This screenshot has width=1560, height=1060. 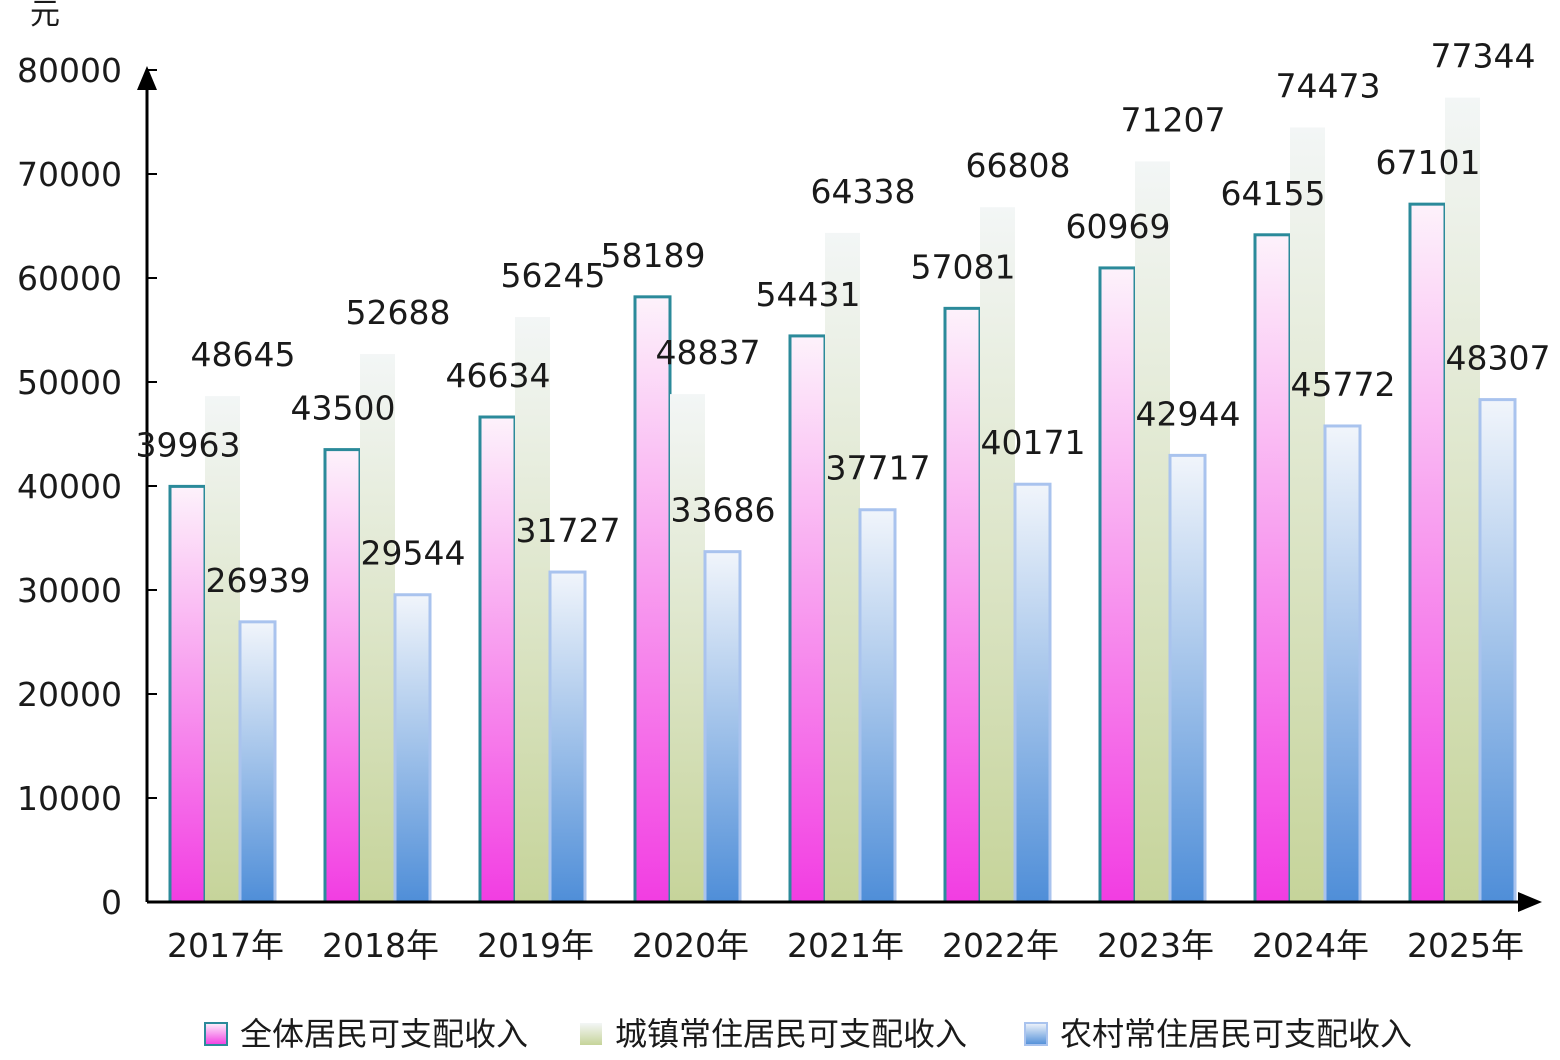 I want to click on x-category-label: 2022年, so click(x=1000, y=945).